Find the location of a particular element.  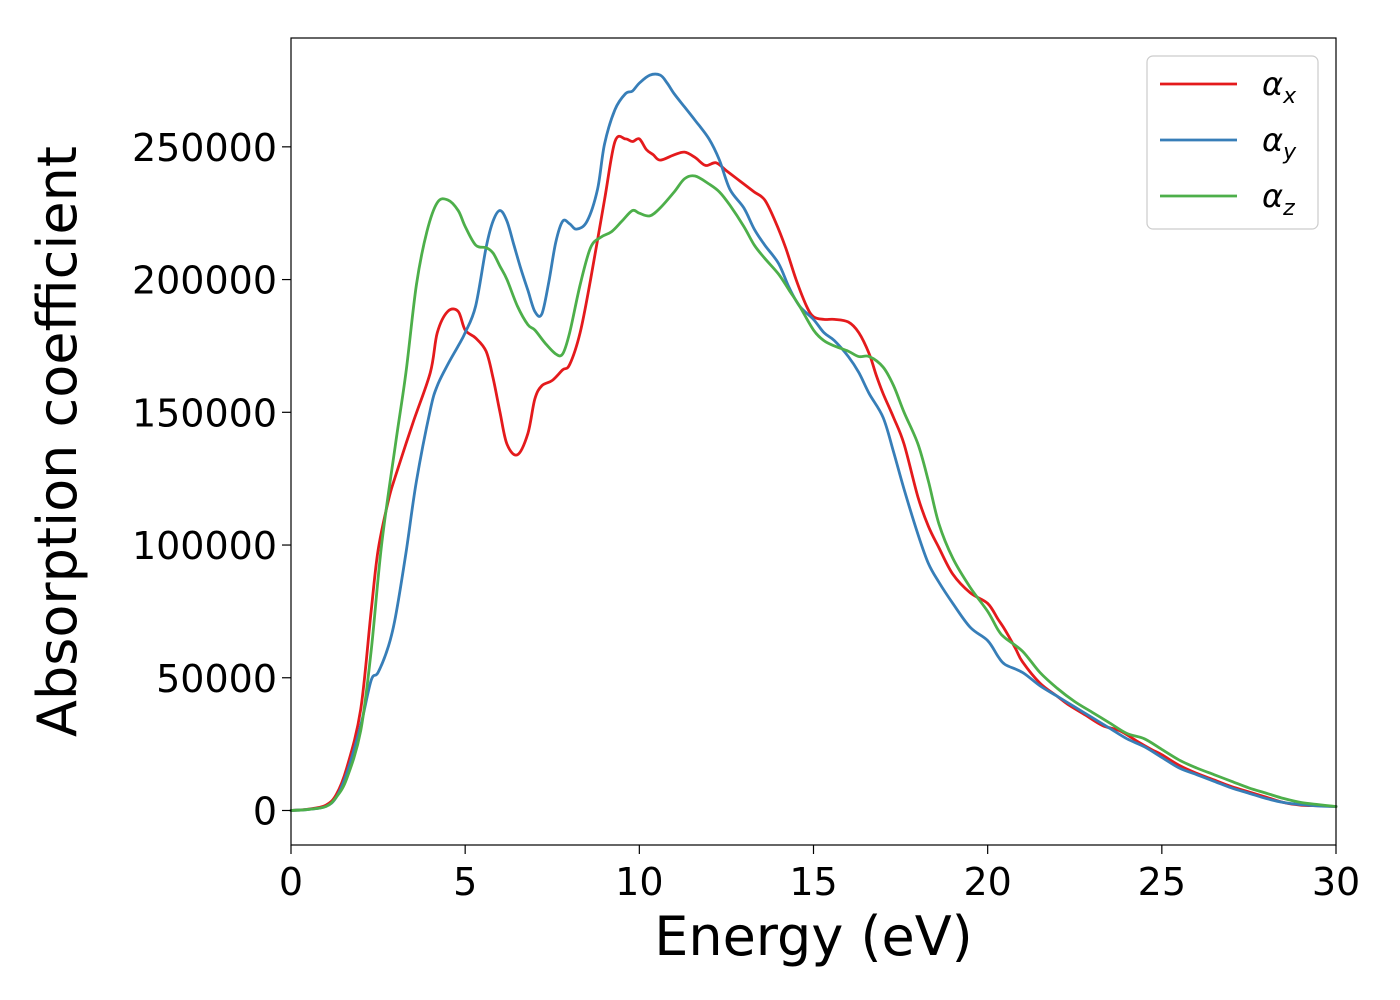

x-tick-label: 10 is located at coordinates (639, 882).